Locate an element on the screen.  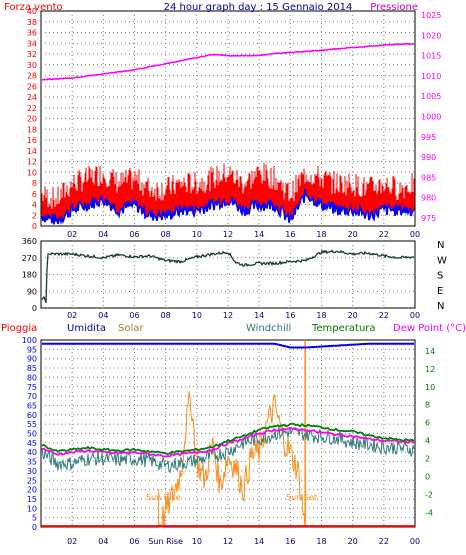
legend-temperatura: Temperatura is located at coordinates (343, 328).